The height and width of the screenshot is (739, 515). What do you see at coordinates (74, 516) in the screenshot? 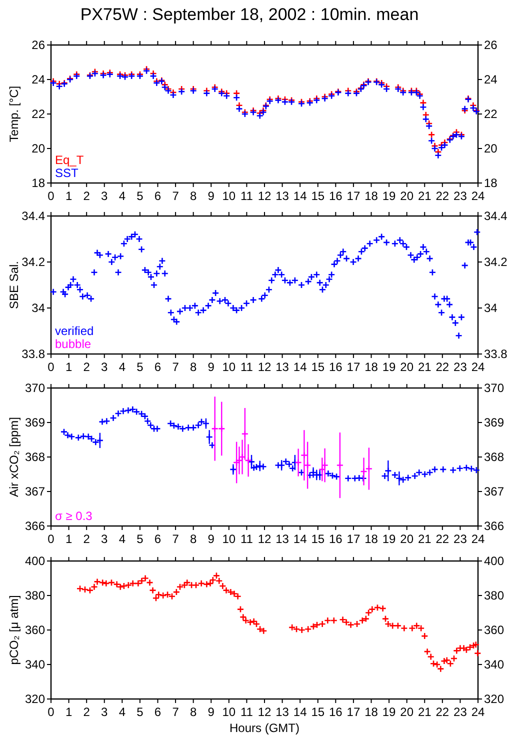
I see `text: σ ≥ 0.3` at bounding box center [74, 516].